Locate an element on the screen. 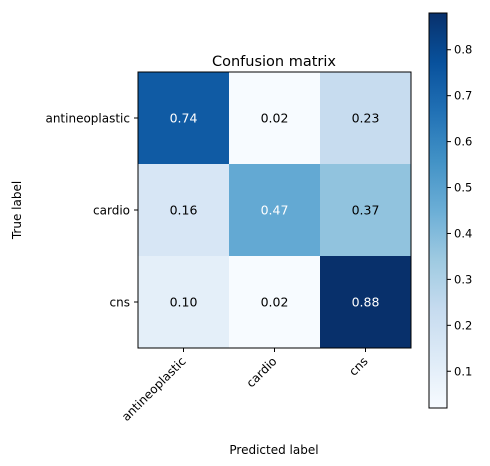 This screenshot has width=490, height=466. cell-value-label: 0.74 is located at coordinates (184, 118).